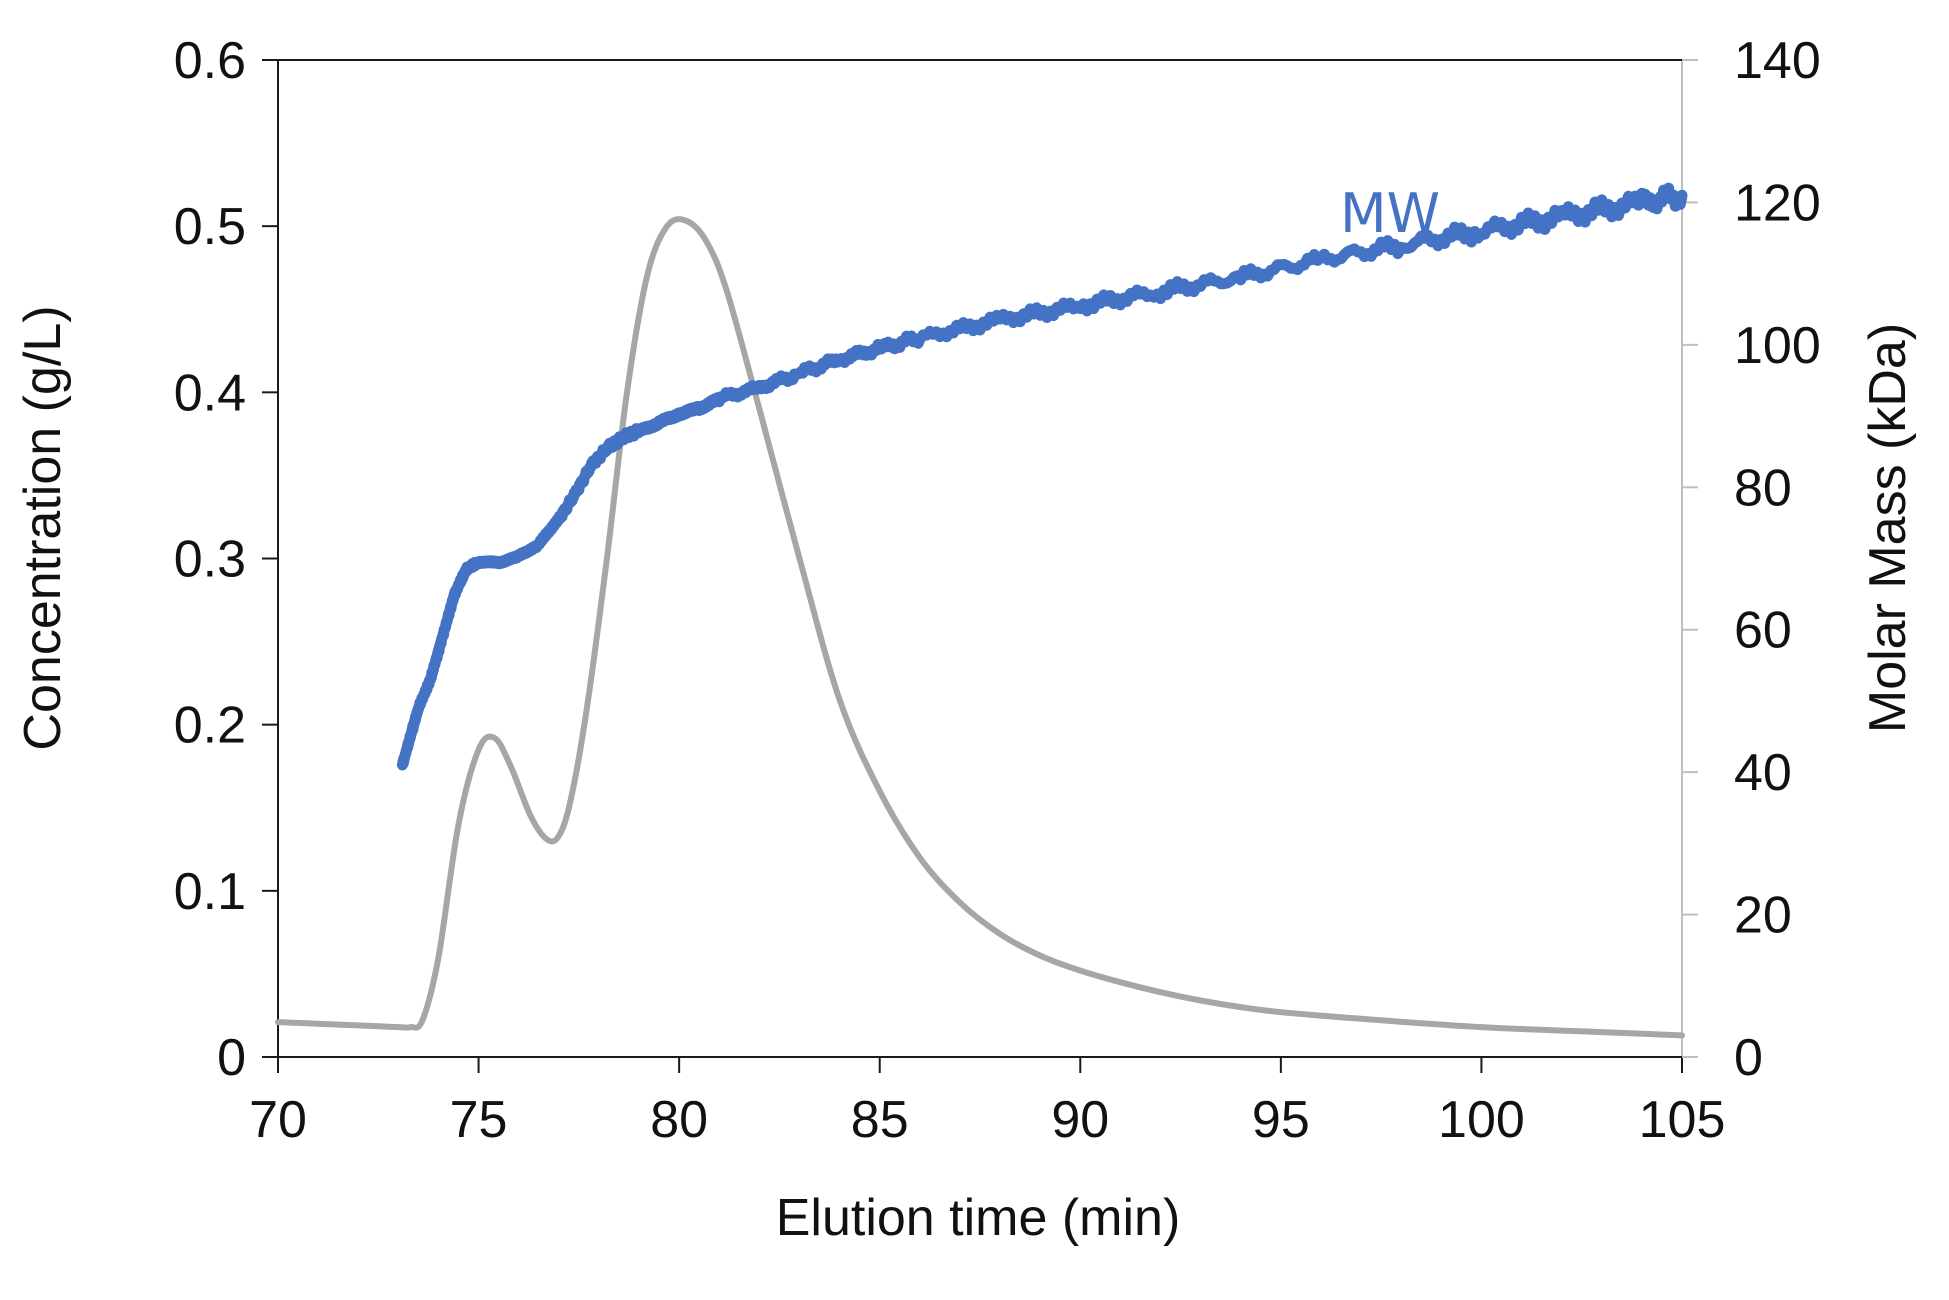  Describe the element at coordinates (1777, 61) in the screenshot. I see `y-right-tick-label: 140` at that location.